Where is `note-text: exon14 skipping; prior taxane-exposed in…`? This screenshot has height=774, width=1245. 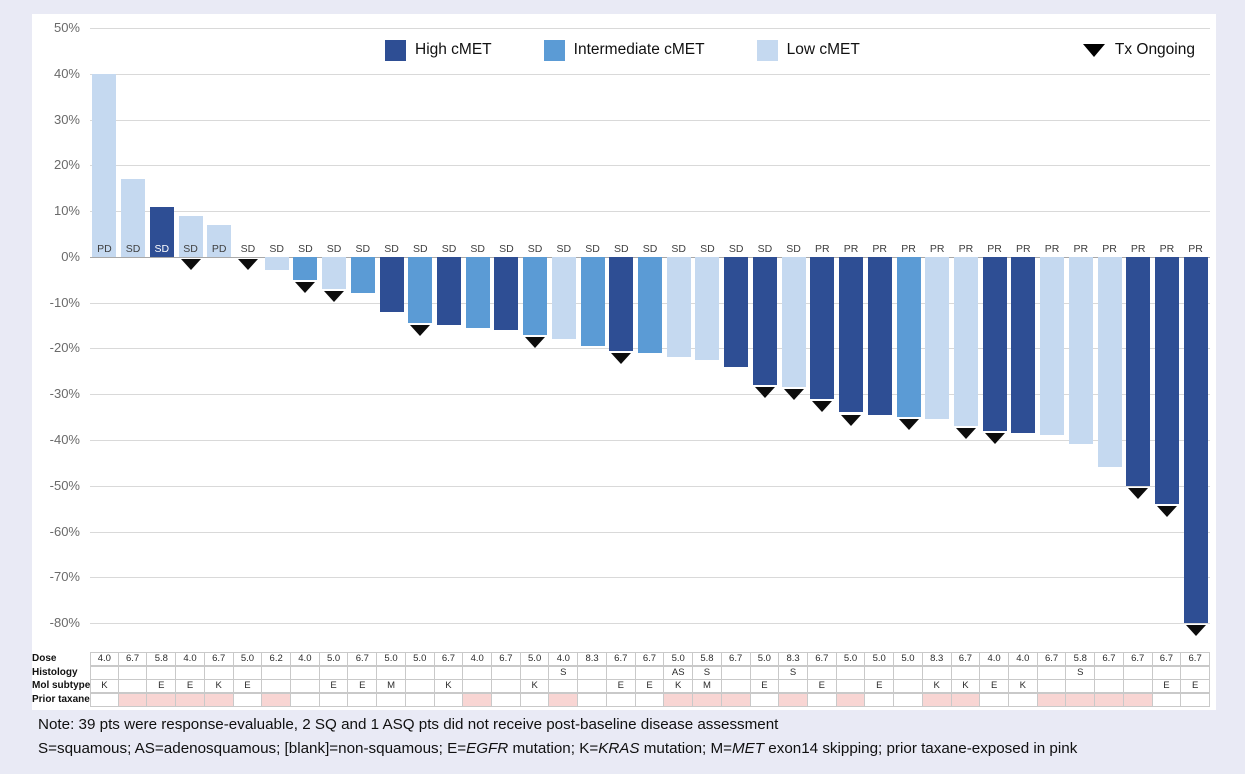 note-text: exon14 skipping; prior taxane-exposed in… is located at coordinates (921, 748).